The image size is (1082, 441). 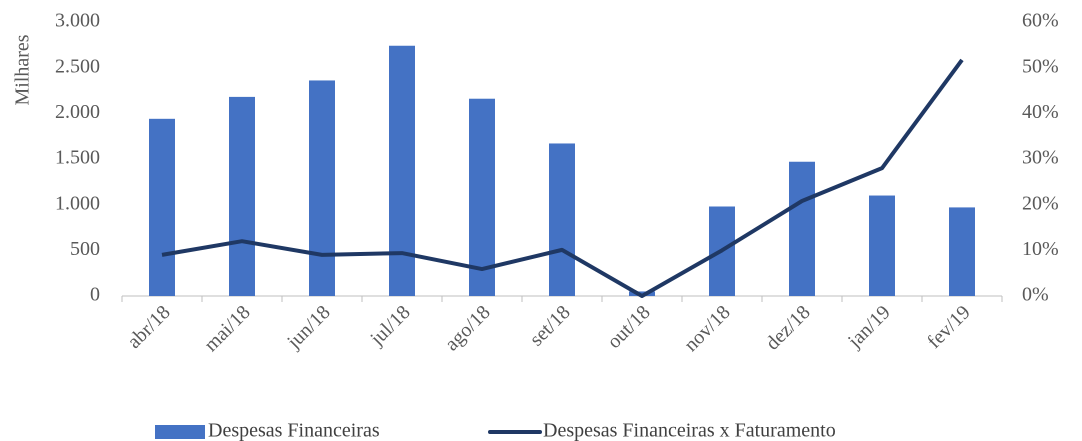 I want to click on legend-label: Despesas Financeiras, so click(x=294, y=430).